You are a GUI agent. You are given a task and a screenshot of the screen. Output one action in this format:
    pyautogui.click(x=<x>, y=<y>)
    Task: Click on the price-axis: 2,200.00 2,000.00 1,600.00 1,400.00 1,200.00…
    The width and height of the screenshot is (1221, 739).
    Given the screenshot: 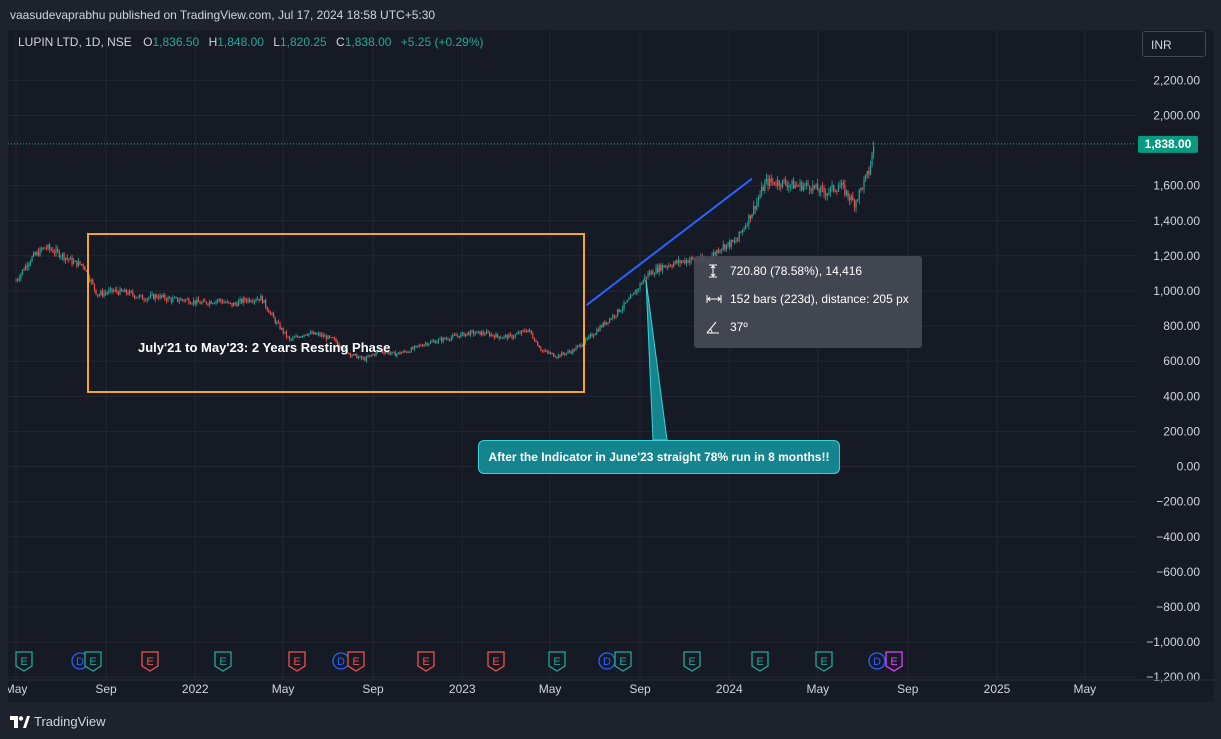 What is the action you would take?
    pyautogui.click(x=1173, y=378)
    